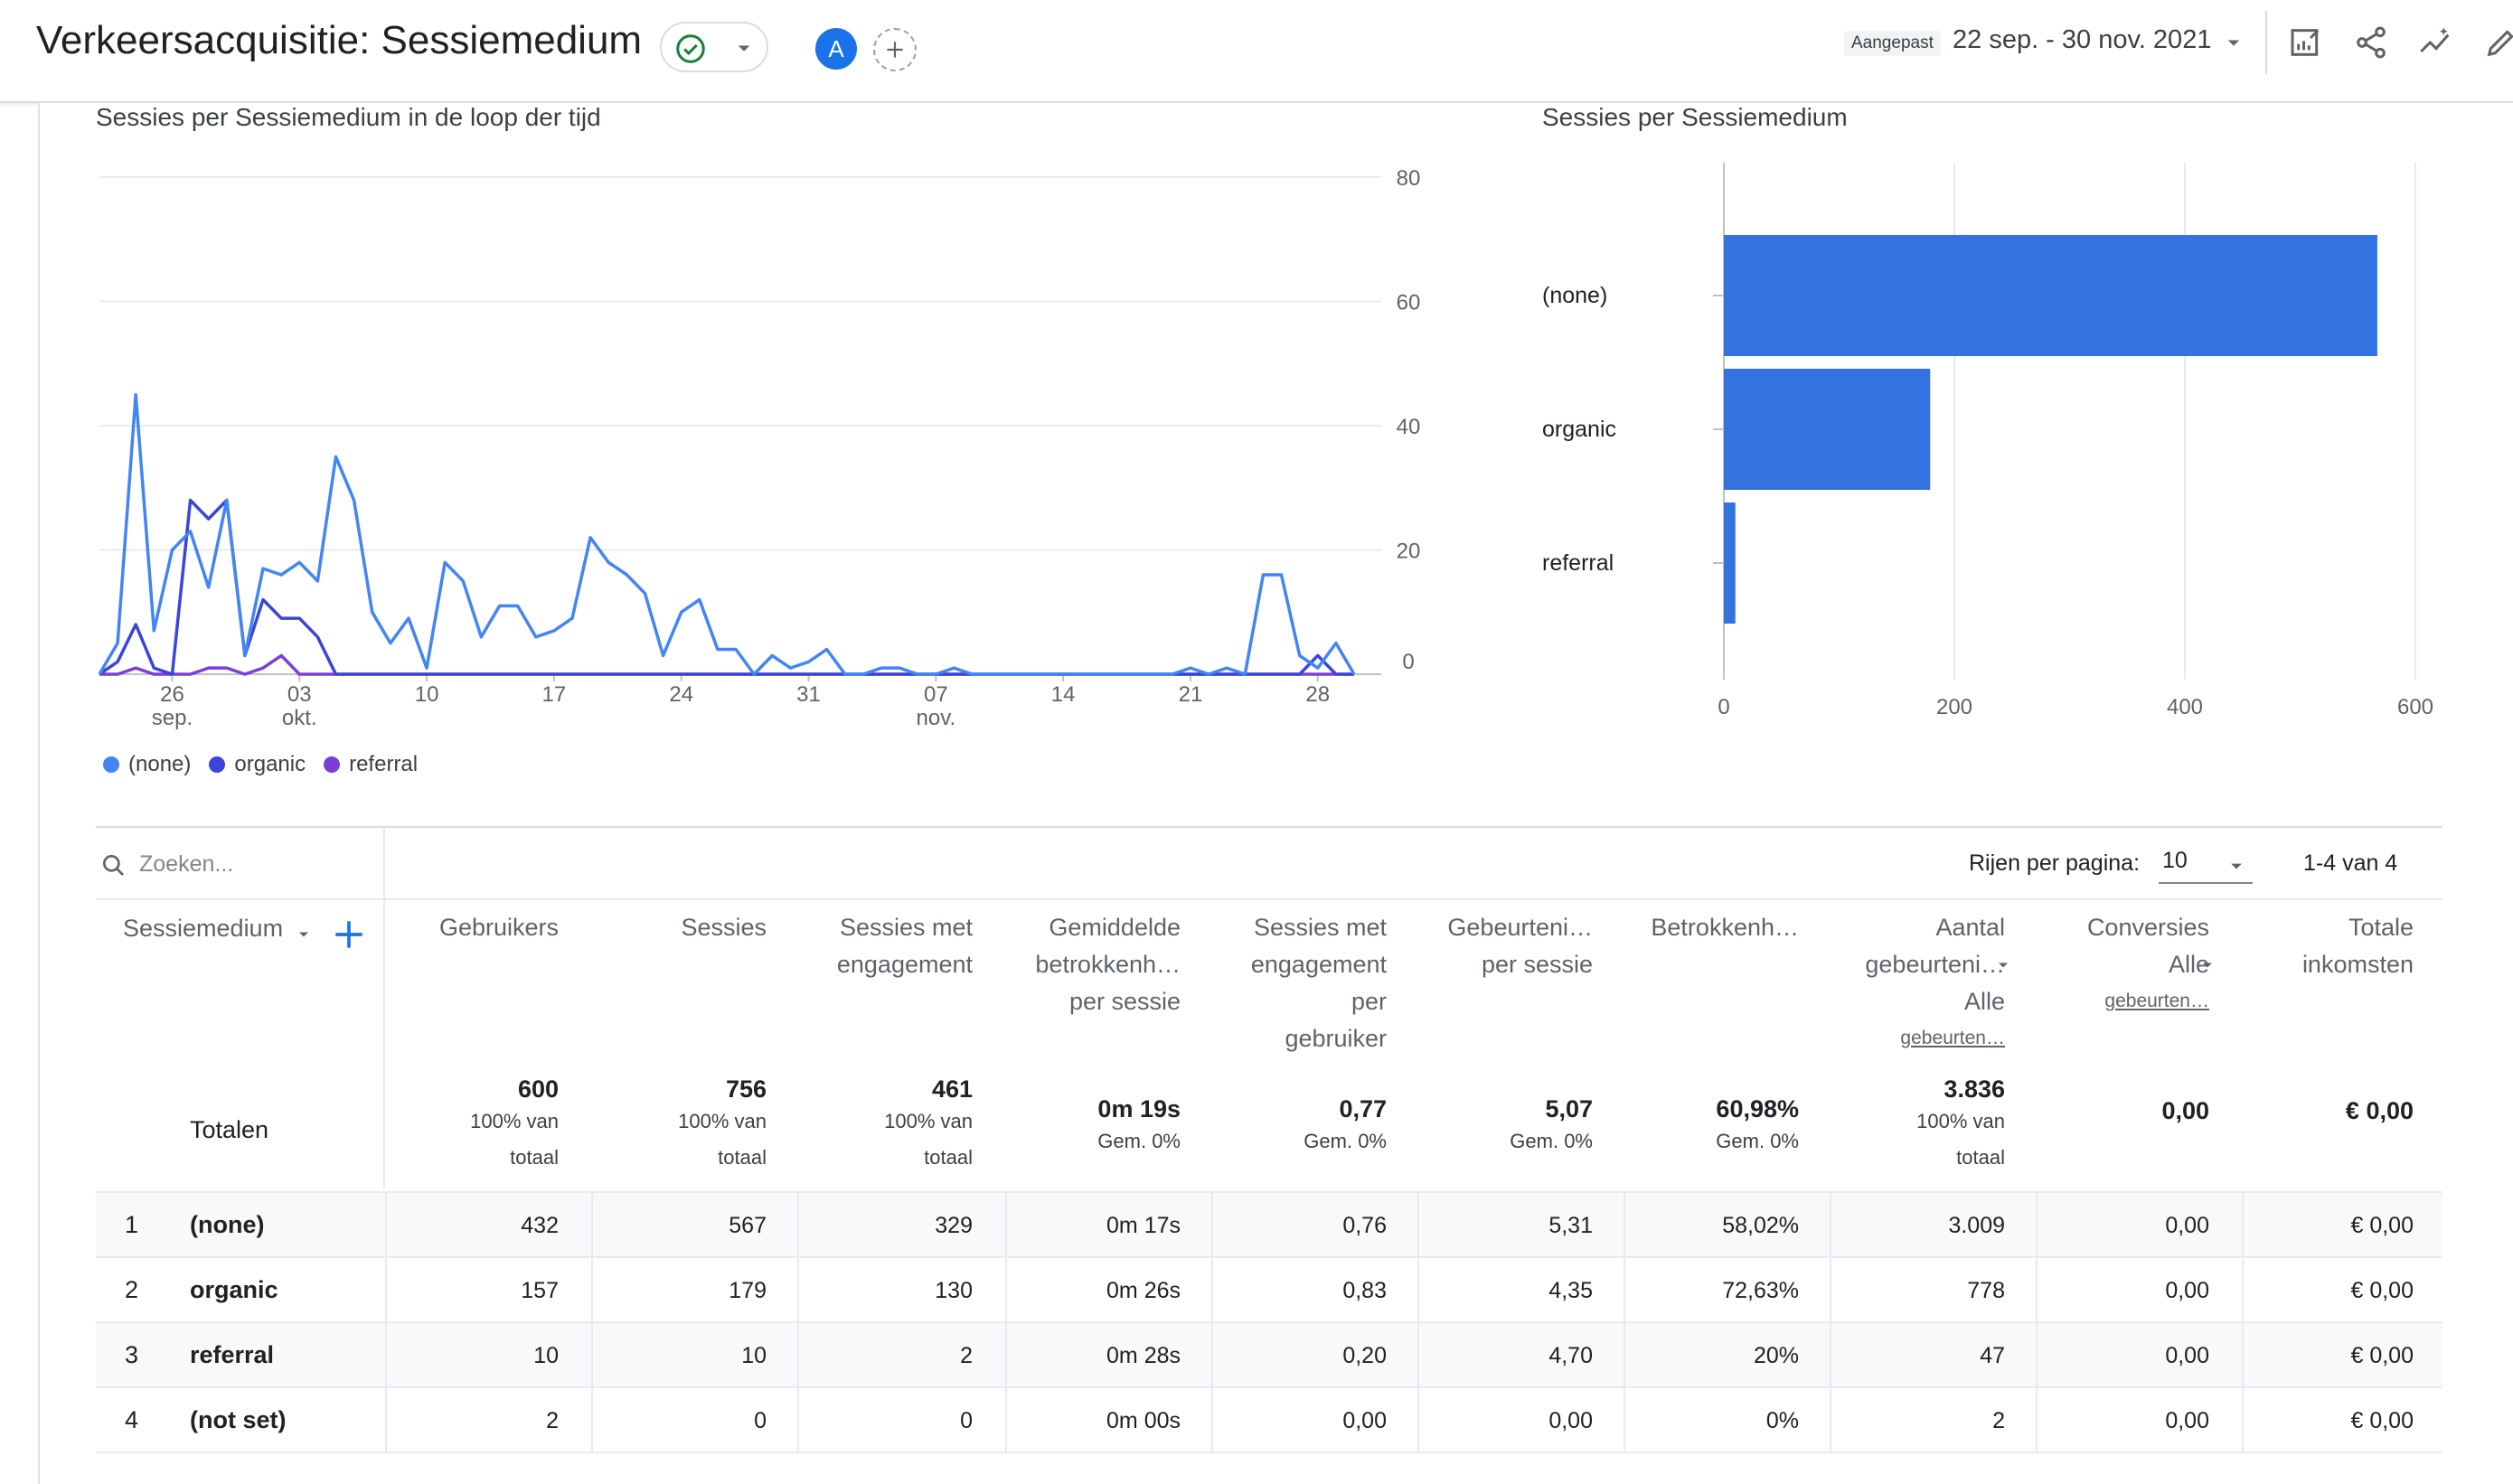 The image size is (2513, 1484). Describe the element at coordinates (371, 765) in the screenshot. I see `legend-item: referral` at that location.